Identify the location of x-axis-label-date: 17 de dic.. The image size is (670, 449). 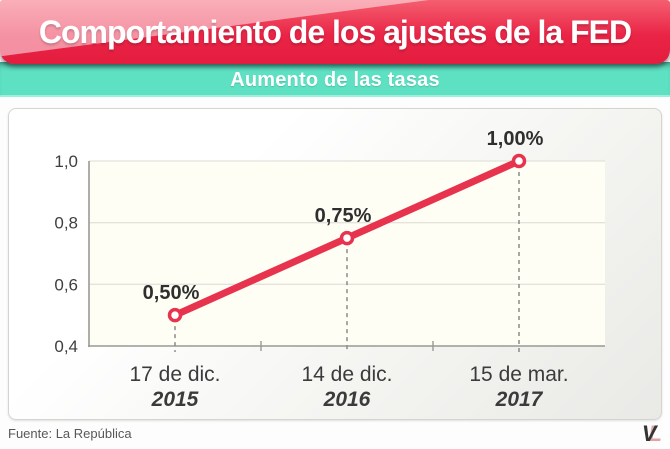
(174, 374).